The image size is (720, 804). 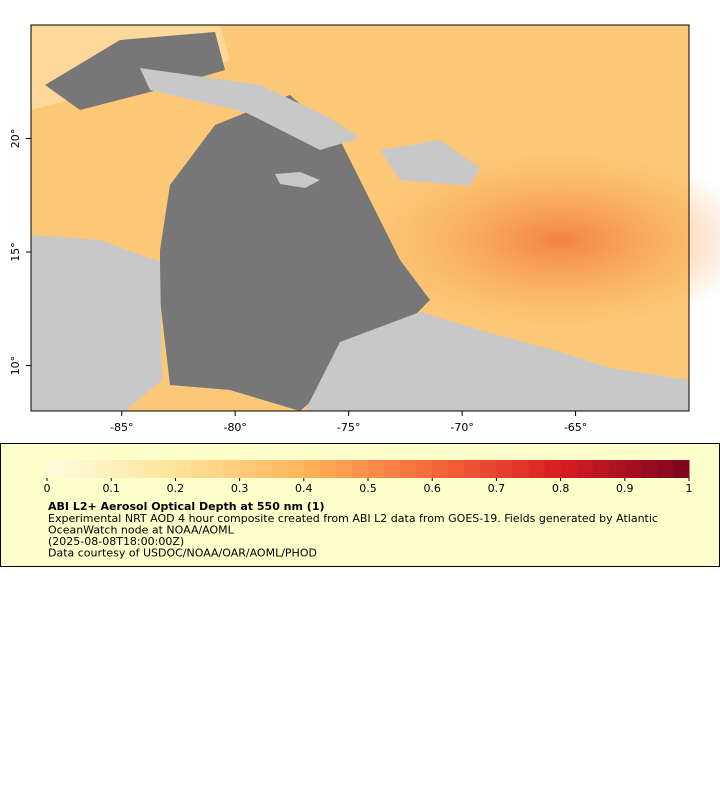 I want to click on legend-line: OceanWatch node at NOAA/AOML, so click(x=141, y=530).